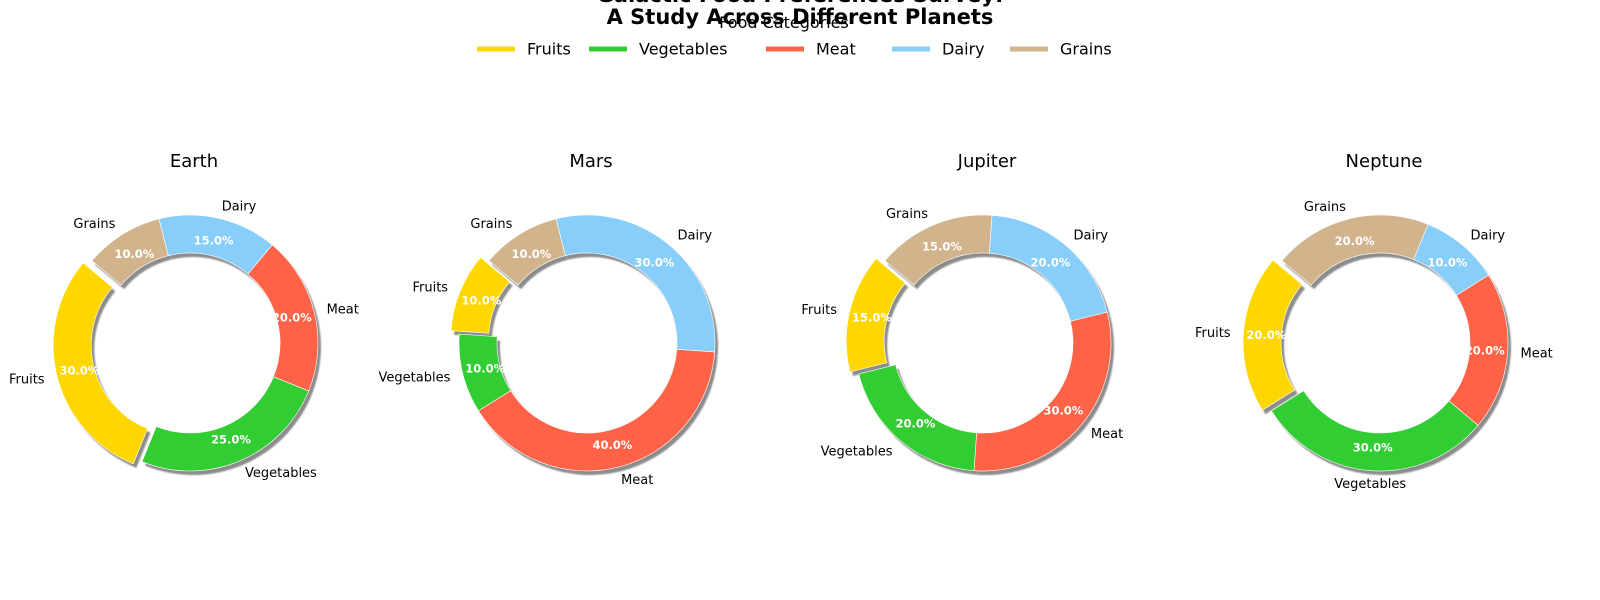 The height and width of the screenshot is (600, 1600). I want to click on legend-label-grains: Grains, so click(1086, 49).